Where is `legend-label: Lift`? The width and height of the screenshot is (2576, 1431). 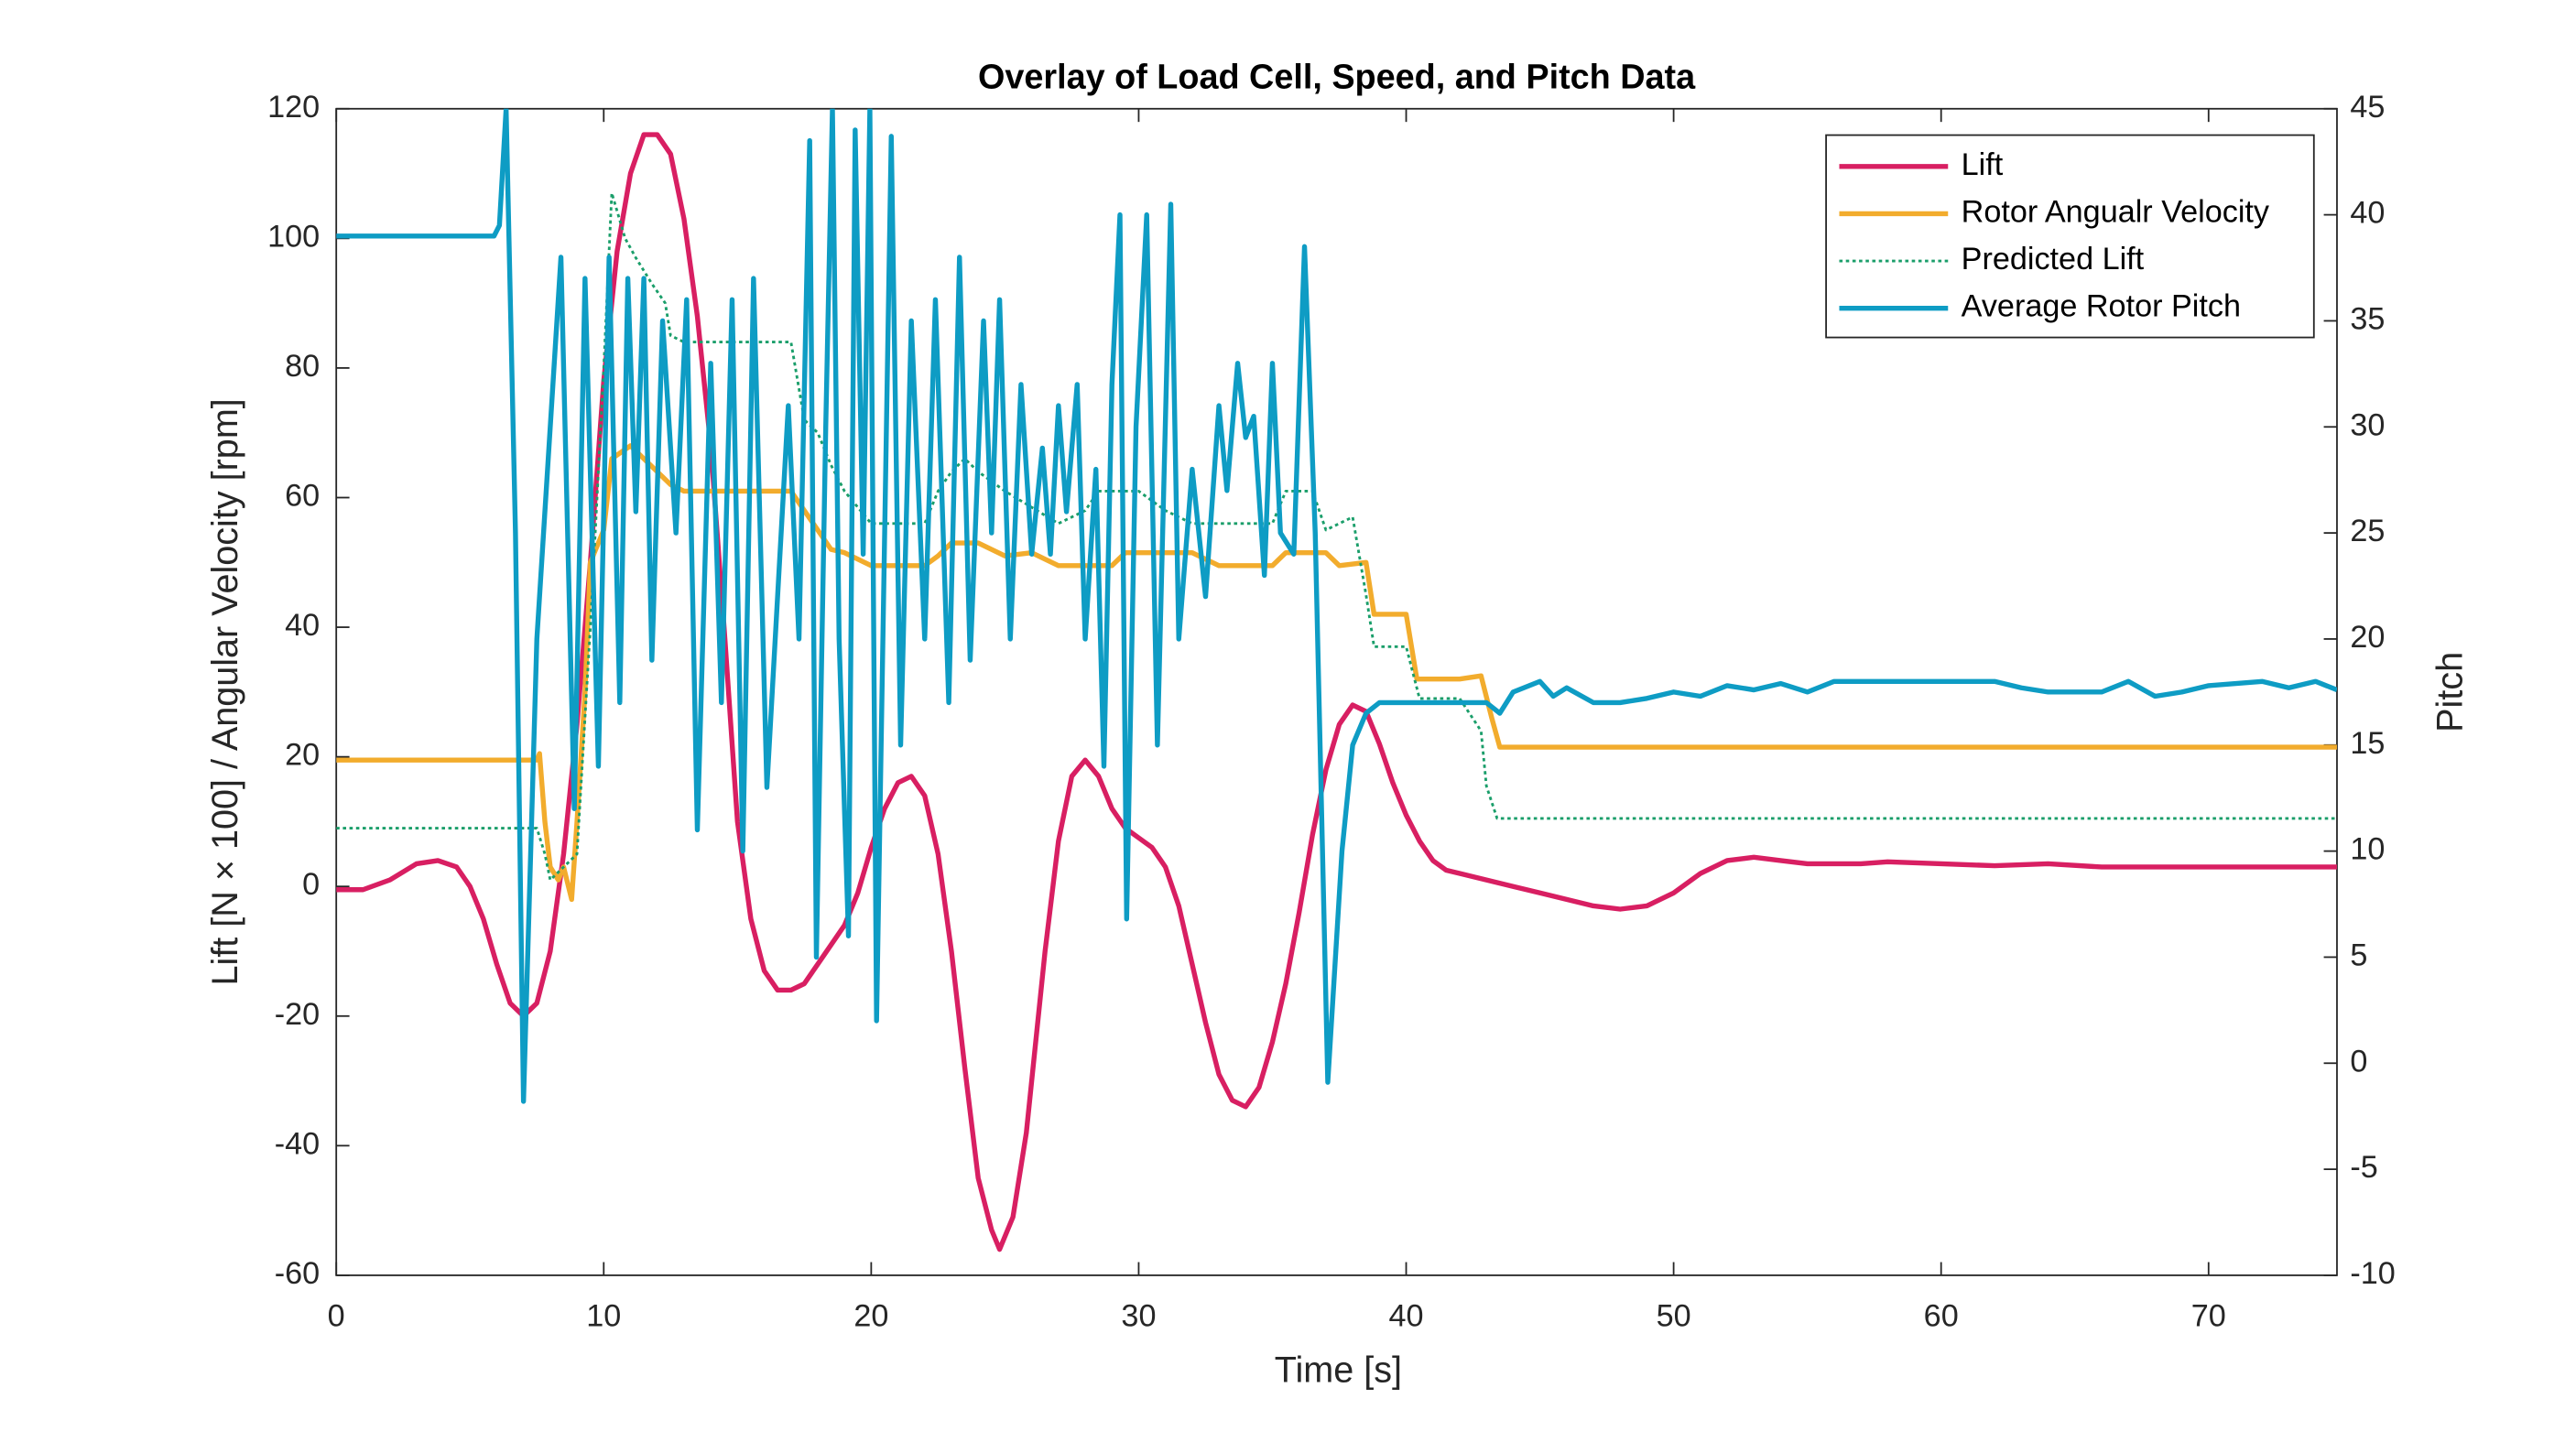 legend-label: Lift is located at coordinates (1983, 164).